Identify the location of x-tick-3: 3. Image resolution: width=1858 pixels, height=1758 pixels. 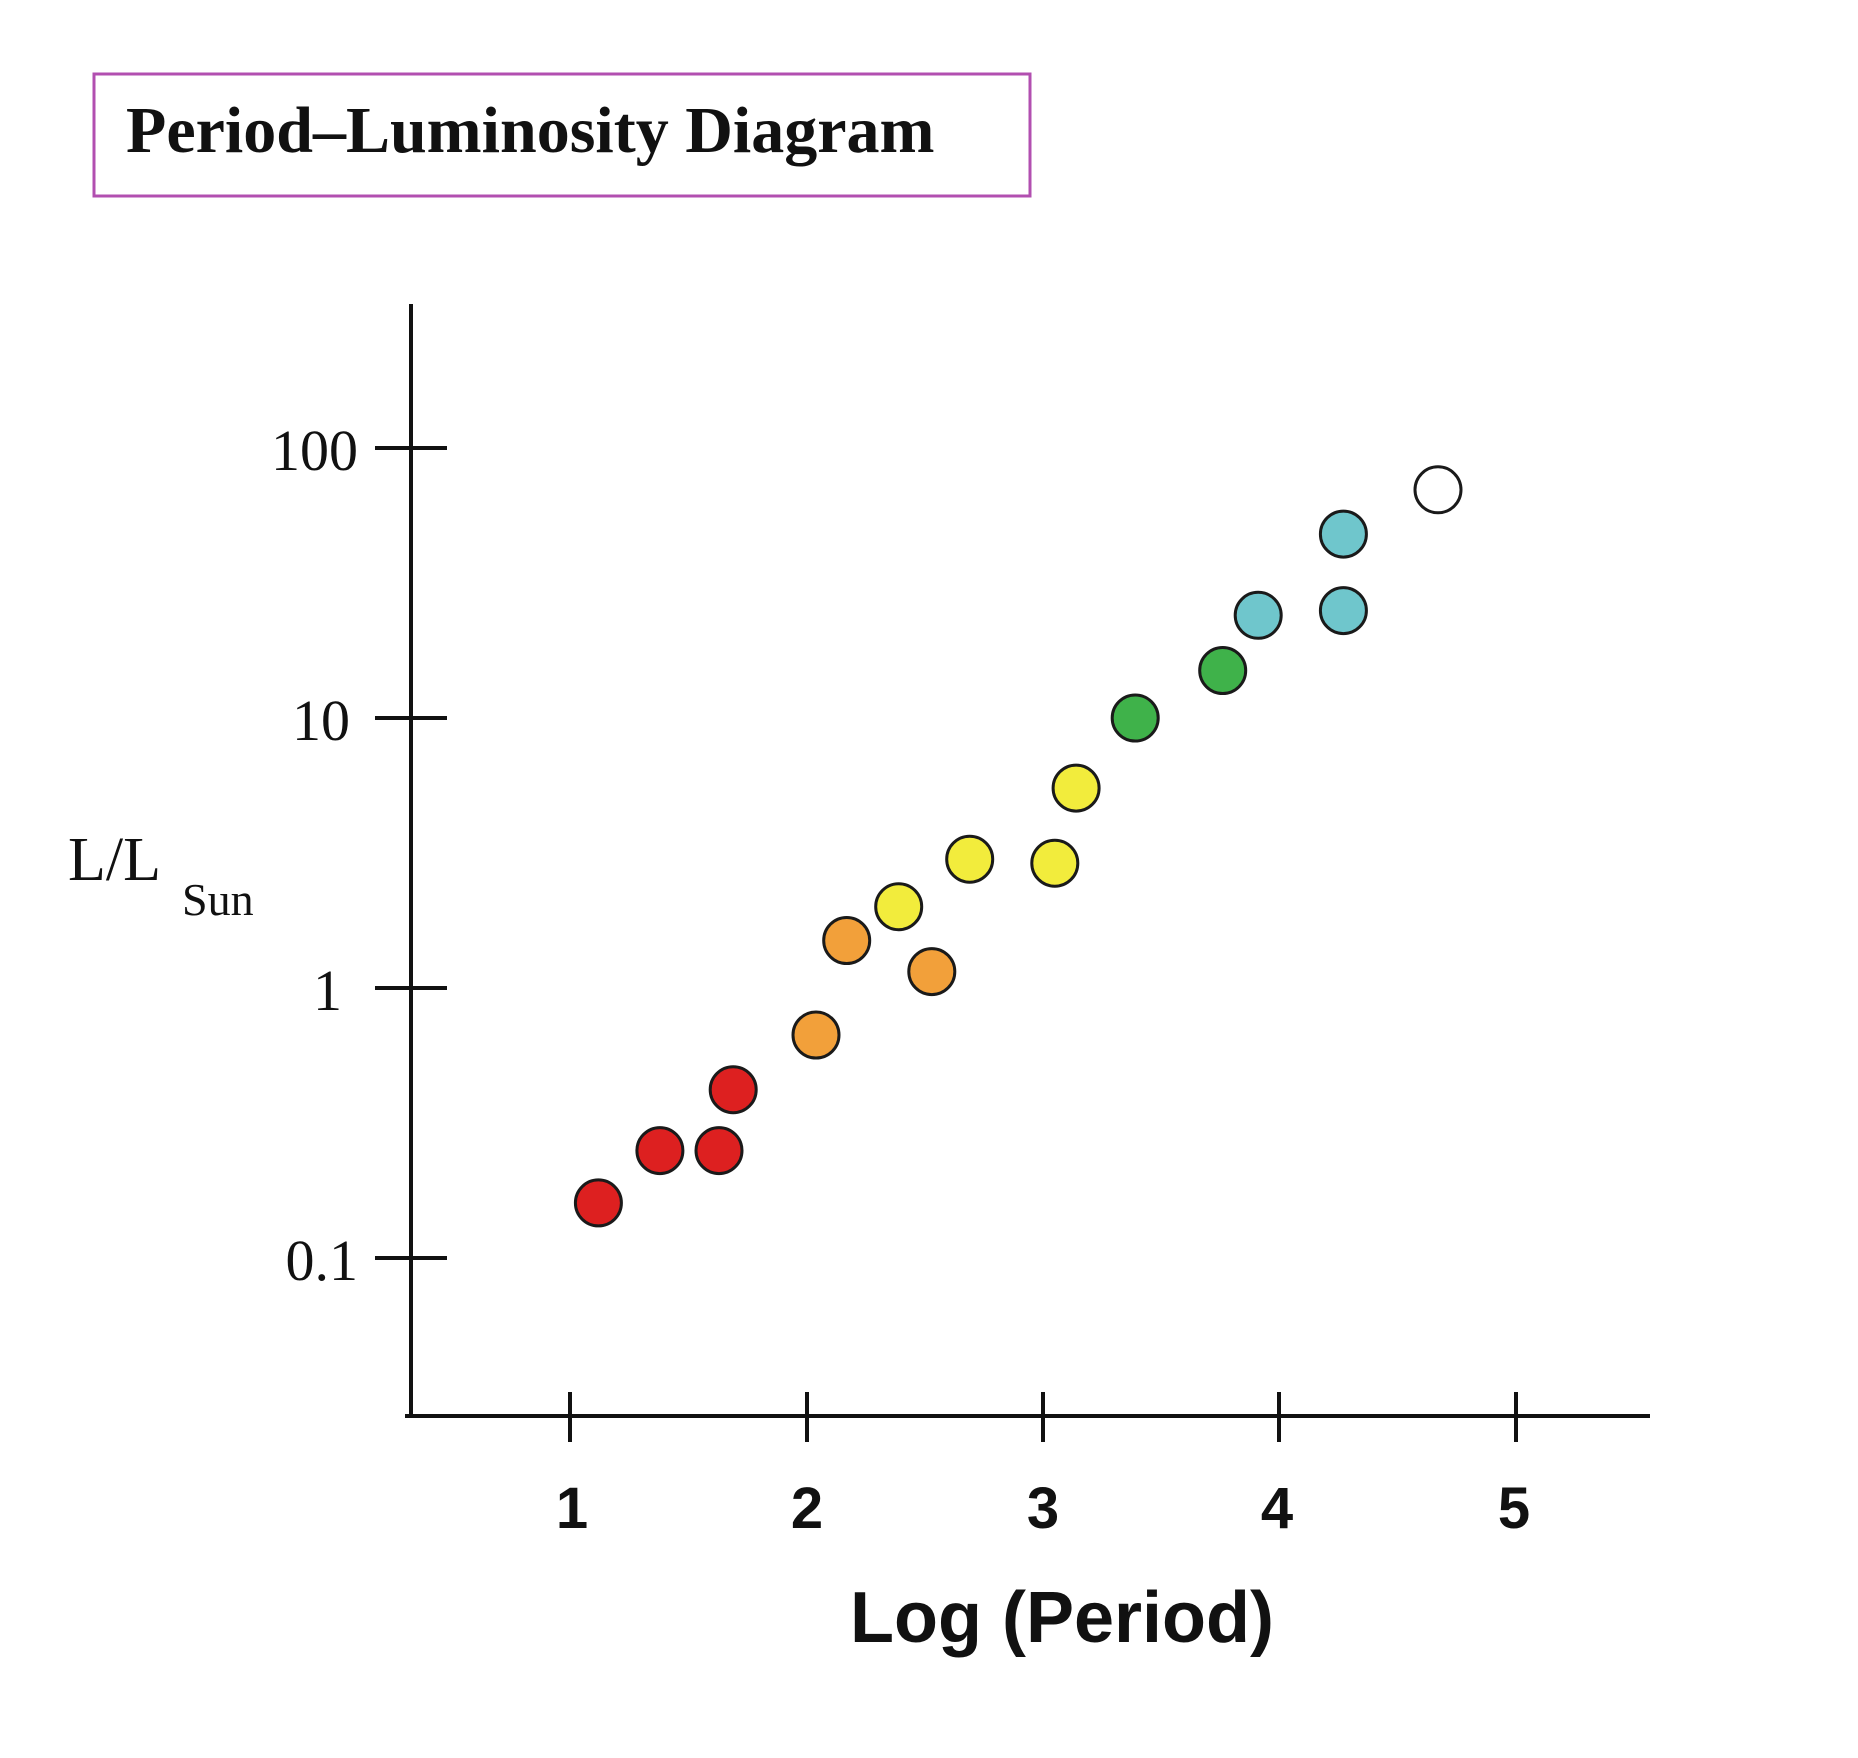
(1043, 1466).